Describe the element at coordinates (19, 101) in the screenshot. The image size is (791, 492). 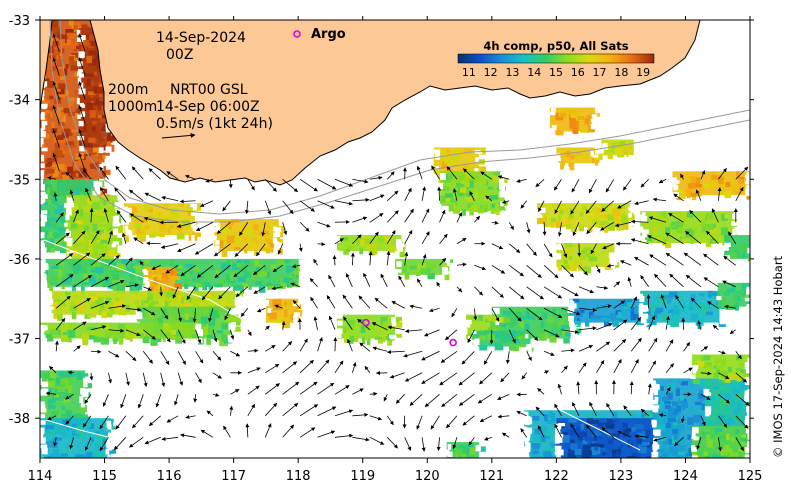
I see `y-tick-label: -34` at that location.